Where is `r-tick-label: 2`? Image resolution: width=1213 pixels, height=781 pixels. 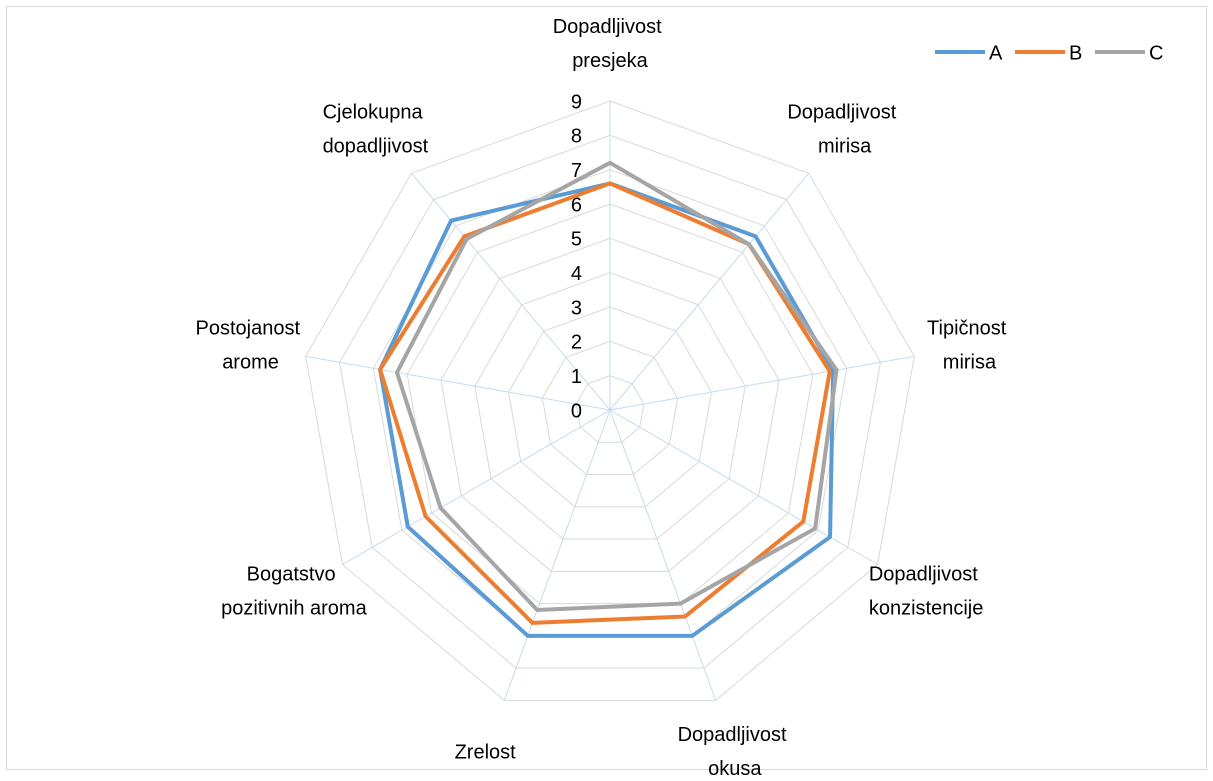
r-tick-label: 2 is located at coordinates (576, 343).